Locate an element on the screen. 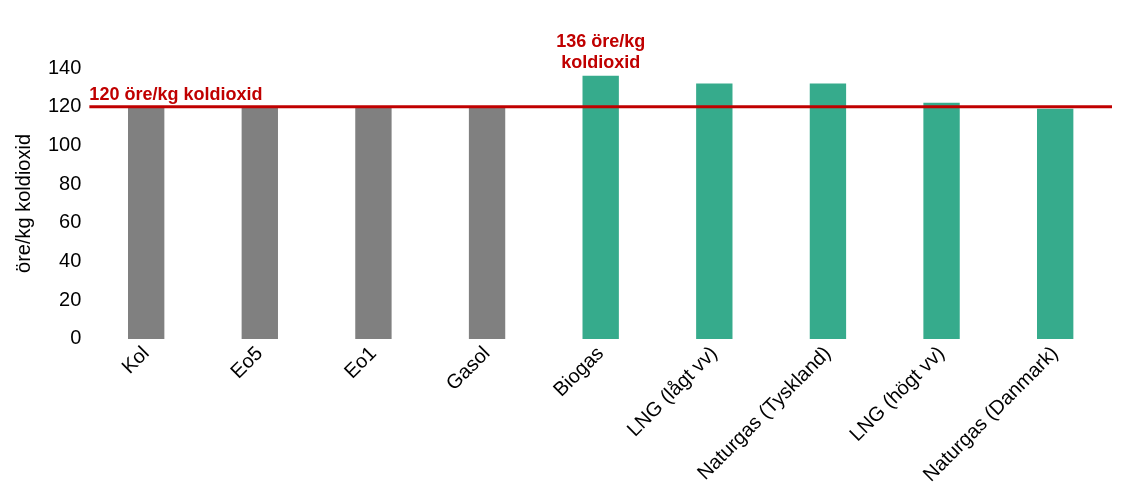 The image size is (1124, 498). y-tick-label: 100 is located at coordinates (64, 143).